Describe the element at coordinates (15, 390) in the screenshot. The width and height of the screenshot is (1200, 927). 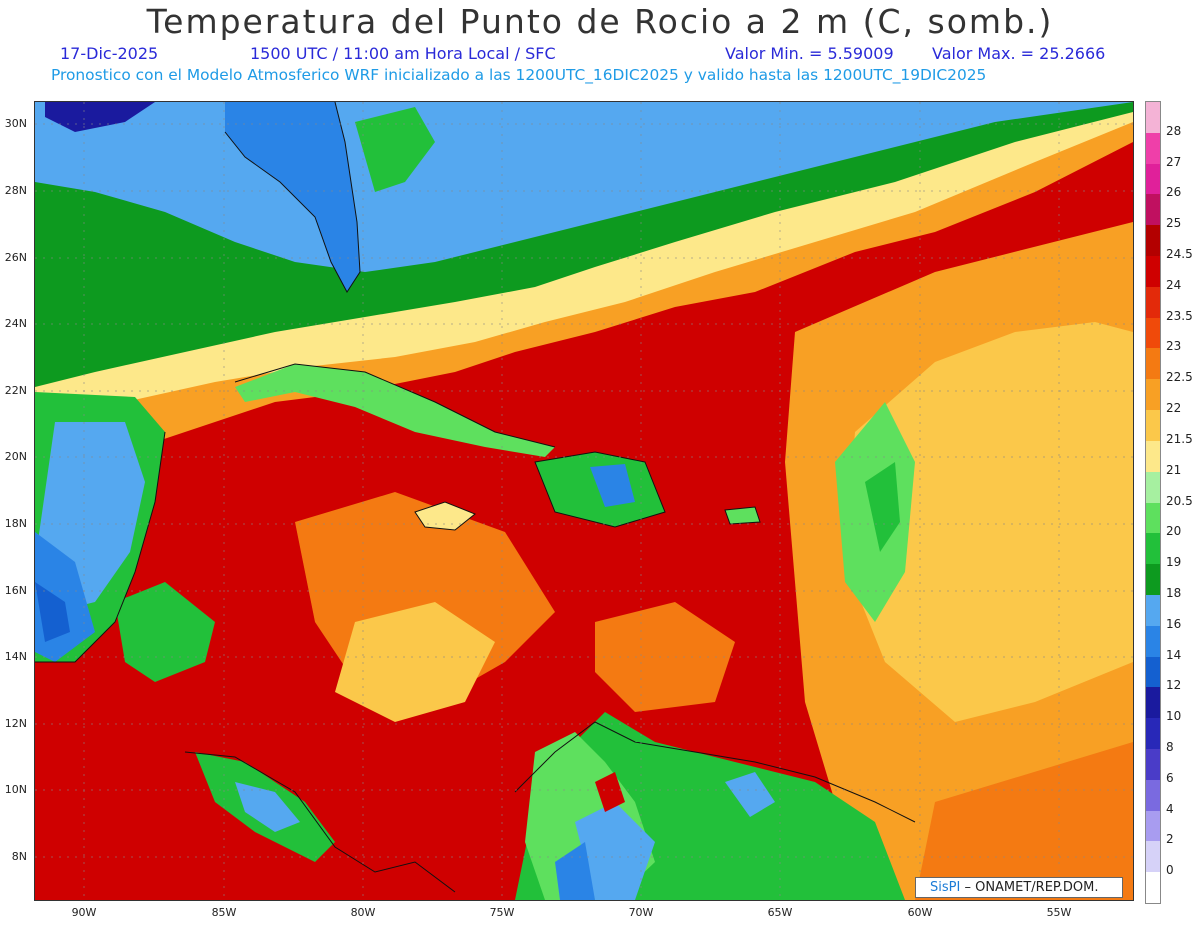
I see `lat-label-22n: 22N` at that location.